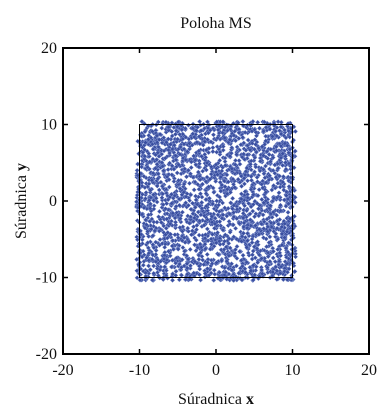 Image resolution: width=383 pixels, height=413 pixels. Describe the element at coordinates (216, 201) in the screenshot. I see `deployment-region` at that location.